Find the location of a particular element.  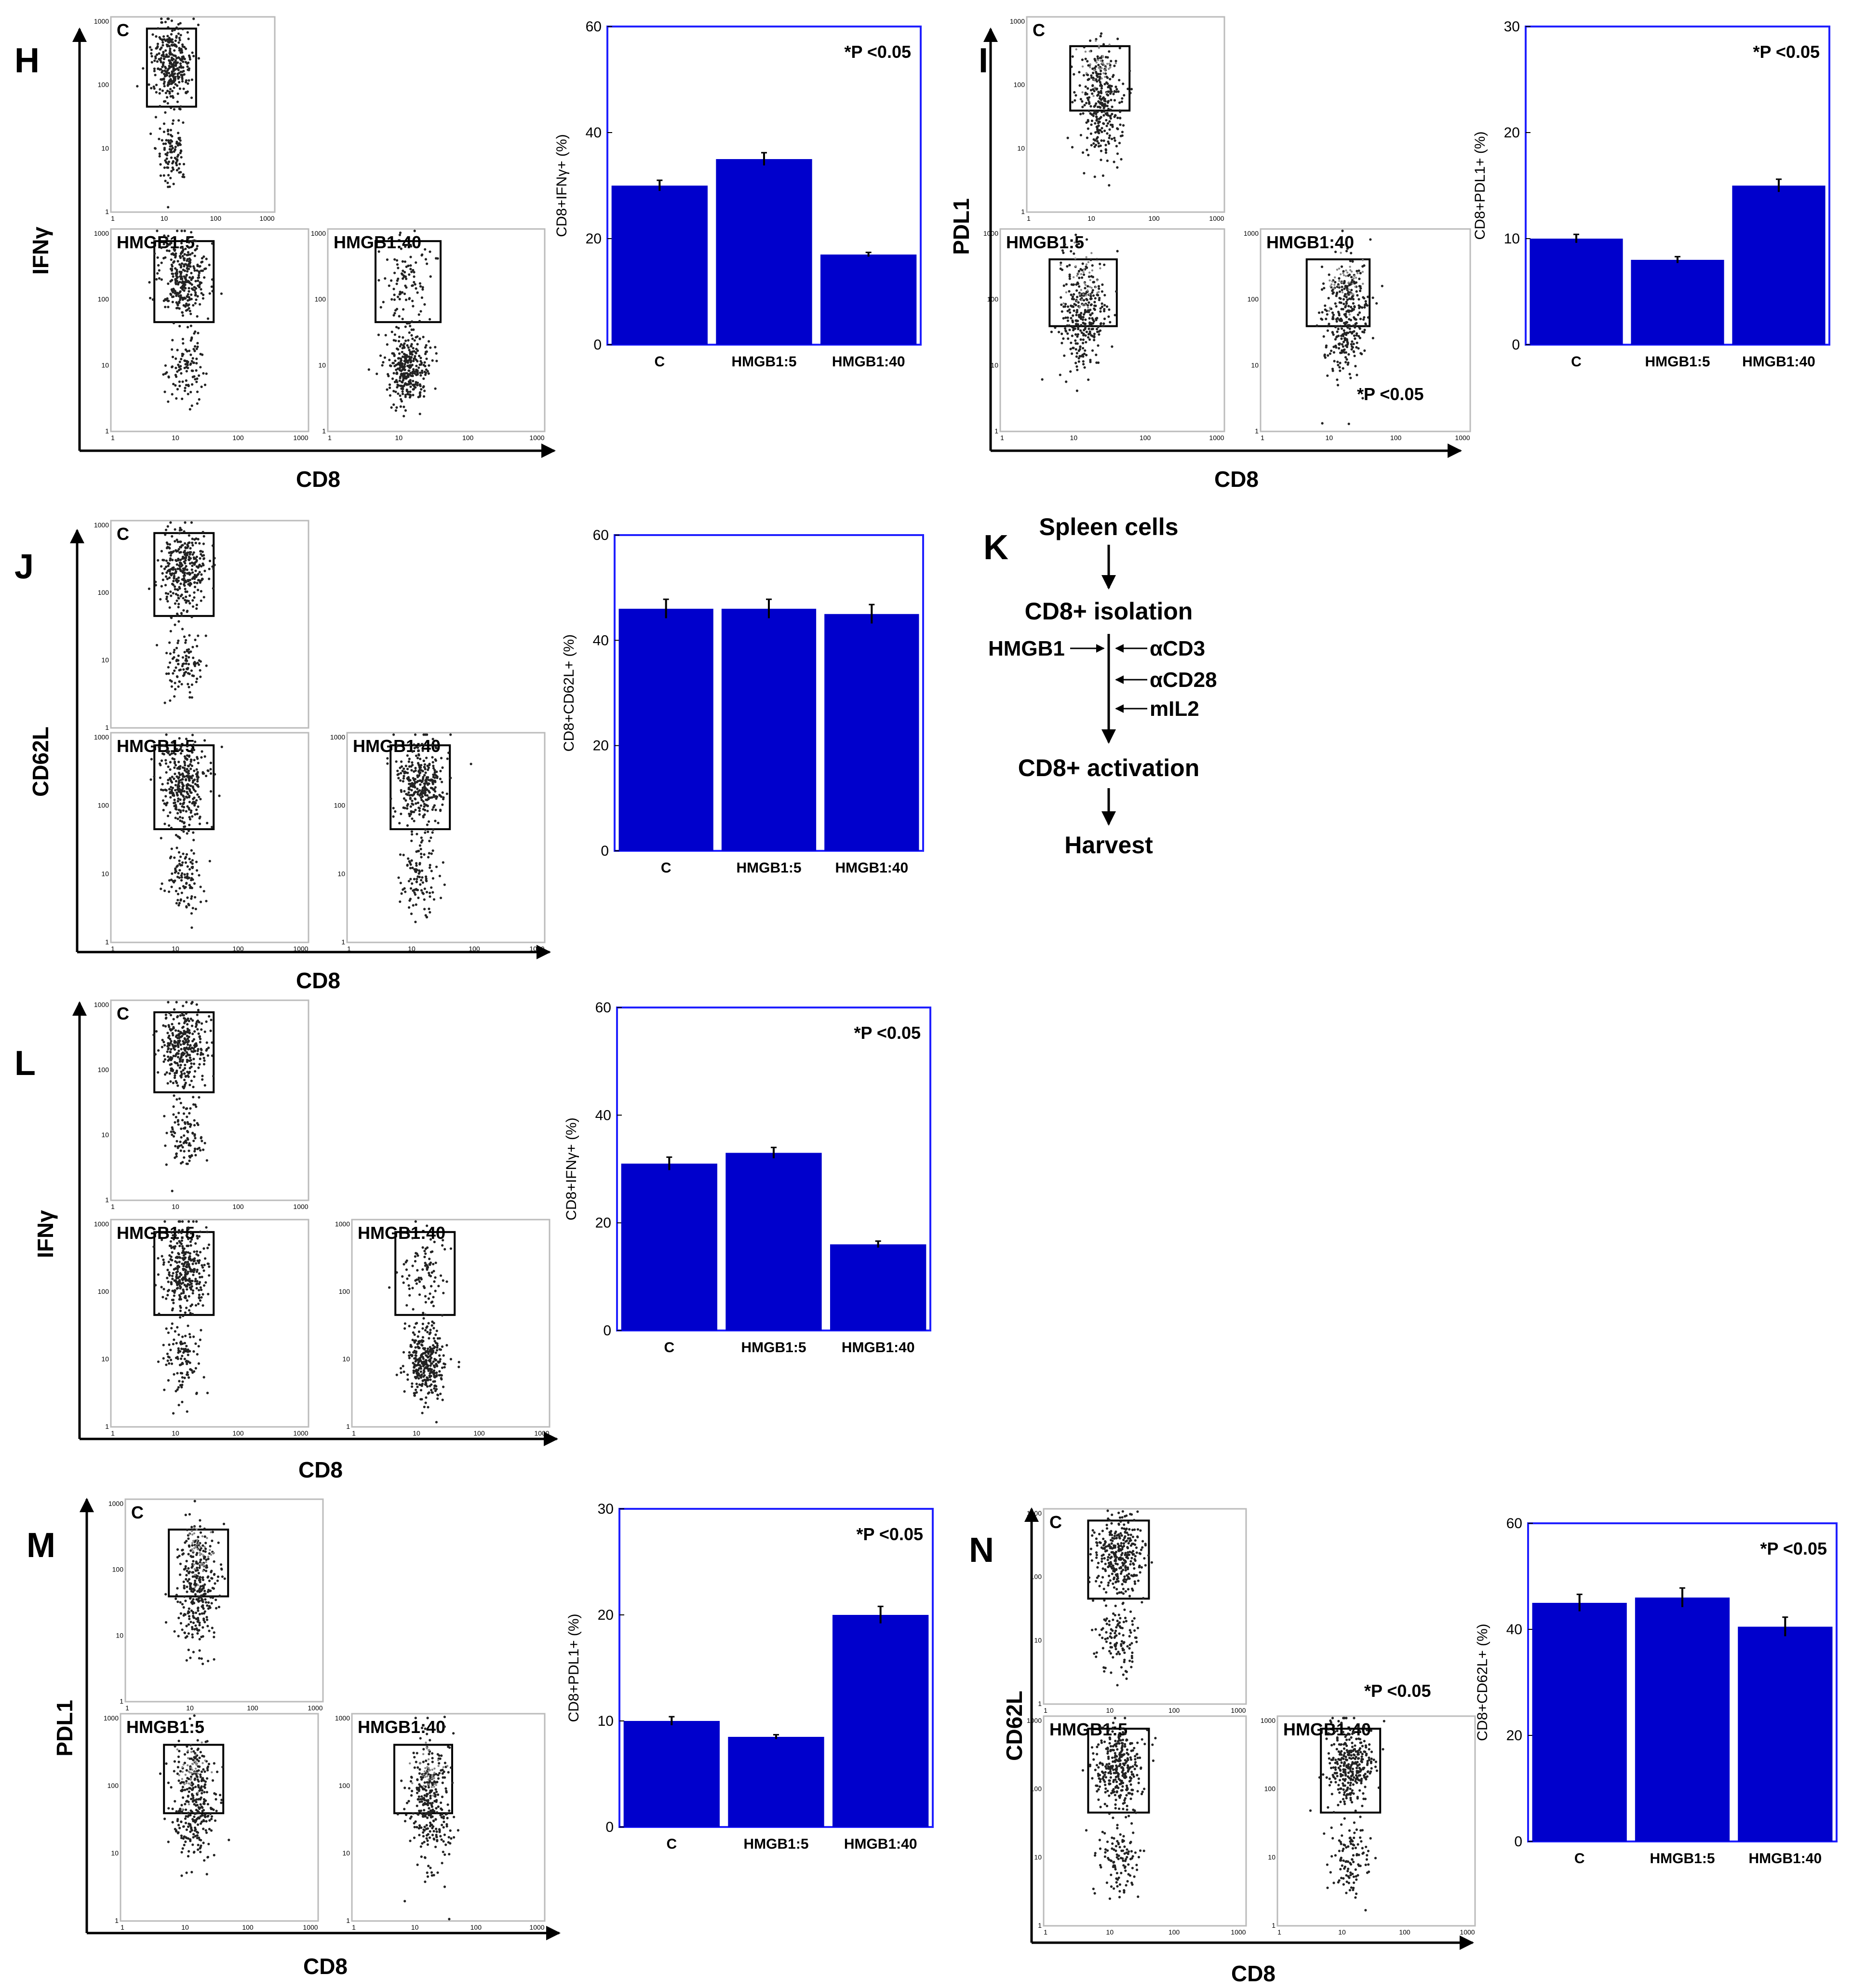

bar-y-tick-label: 60 is located at coordinates (601, 535).